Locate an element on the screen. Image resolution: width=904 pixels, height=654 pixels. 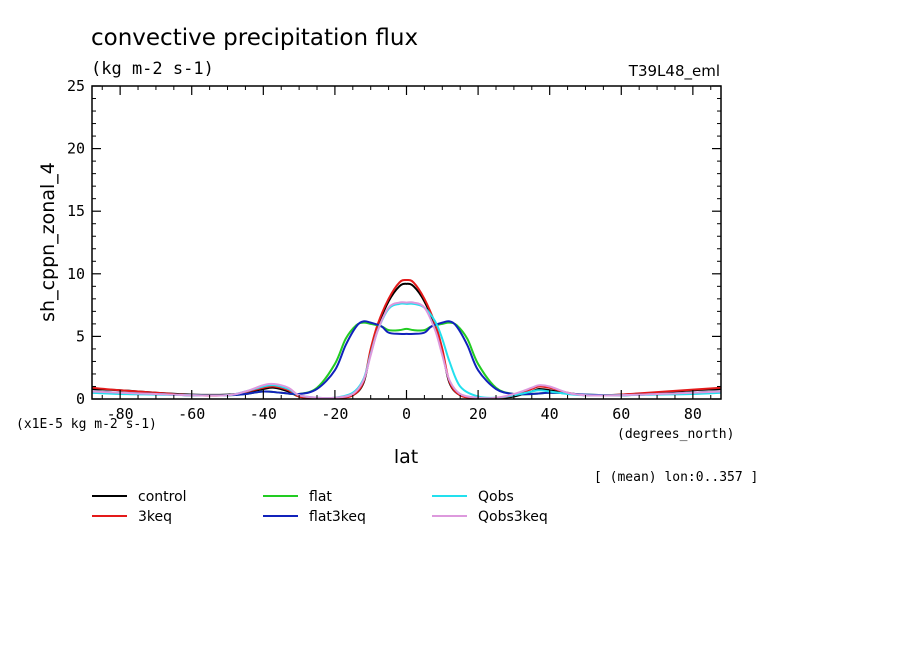
y-tick-label: 25 is located at coordinates (76, 86).